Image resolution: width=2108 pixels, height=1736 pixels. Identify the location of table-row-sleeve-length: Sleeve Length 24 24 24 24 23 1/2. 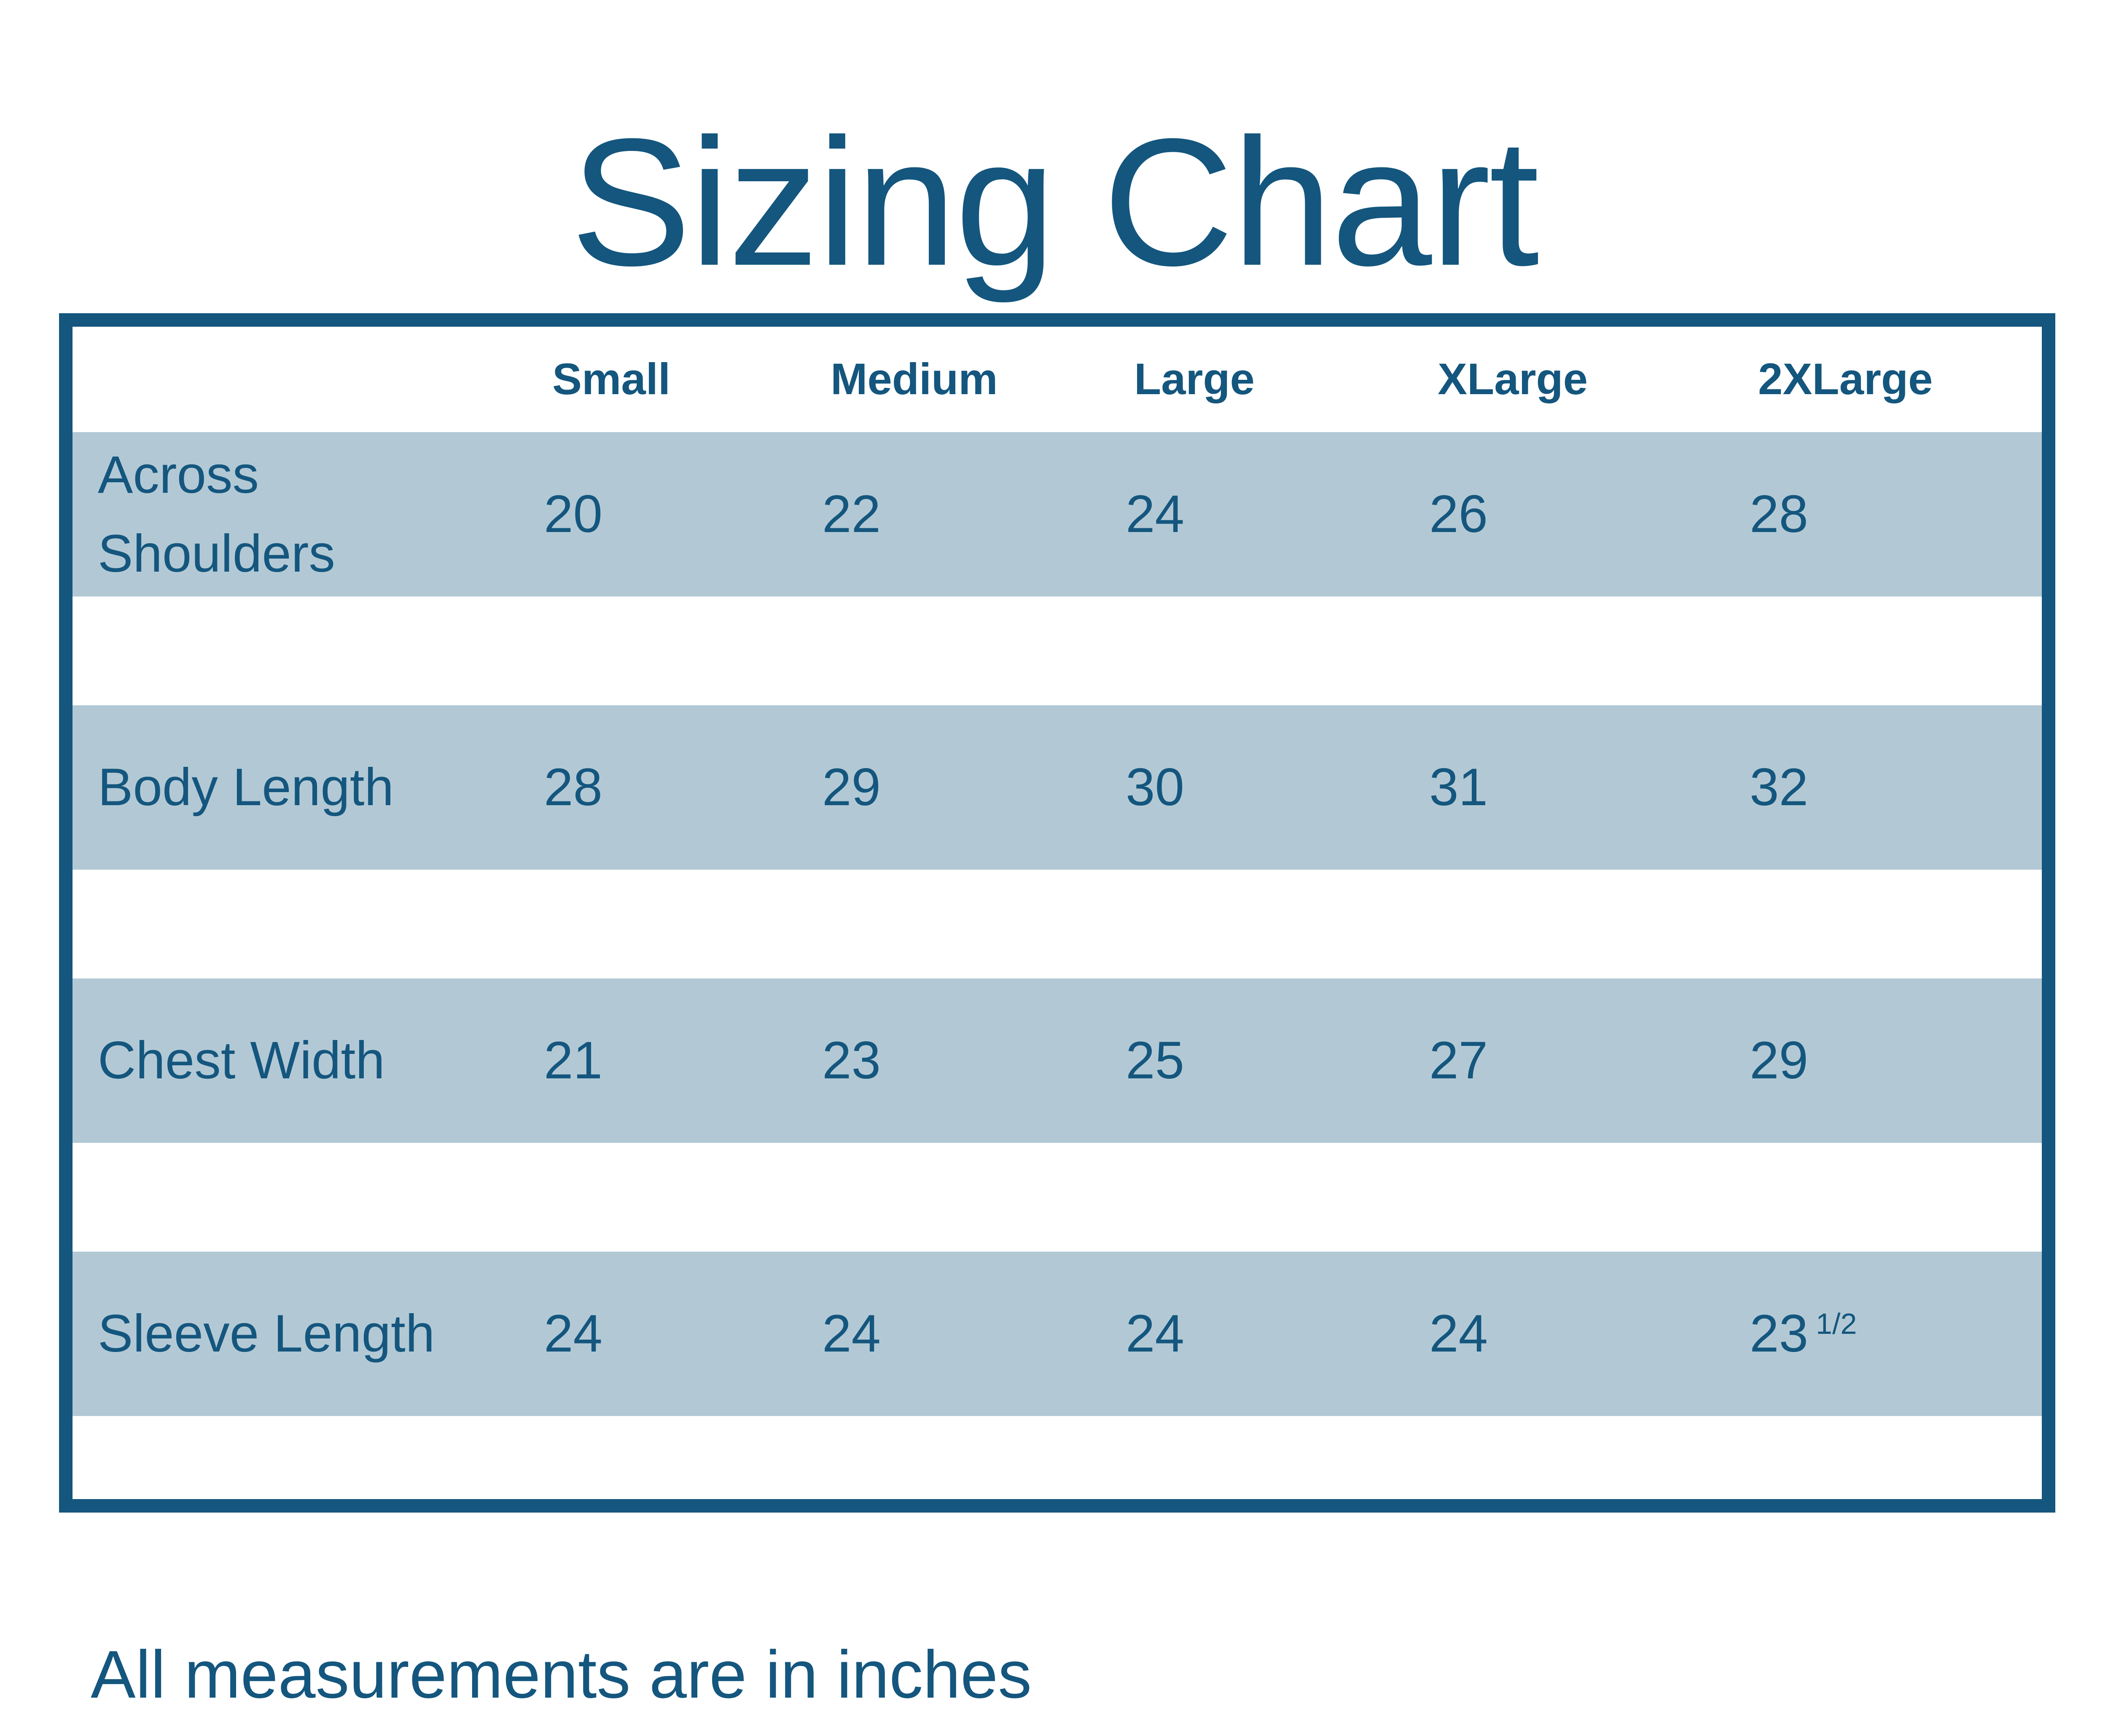
(1057, 1334).